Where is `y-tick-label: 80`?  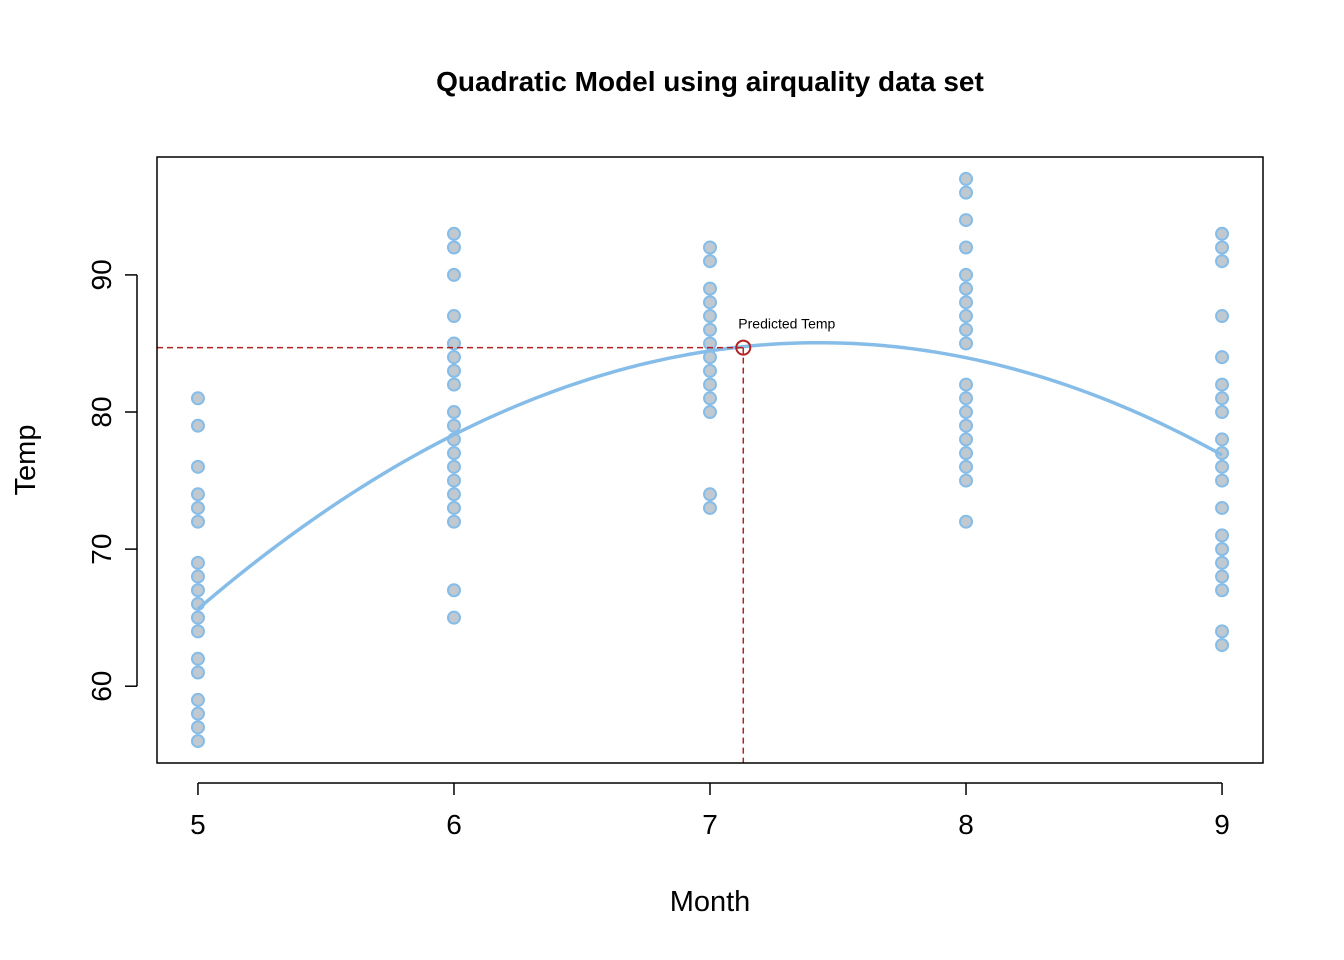
y-tick-label: 80 is located at coordinates (101, 411).